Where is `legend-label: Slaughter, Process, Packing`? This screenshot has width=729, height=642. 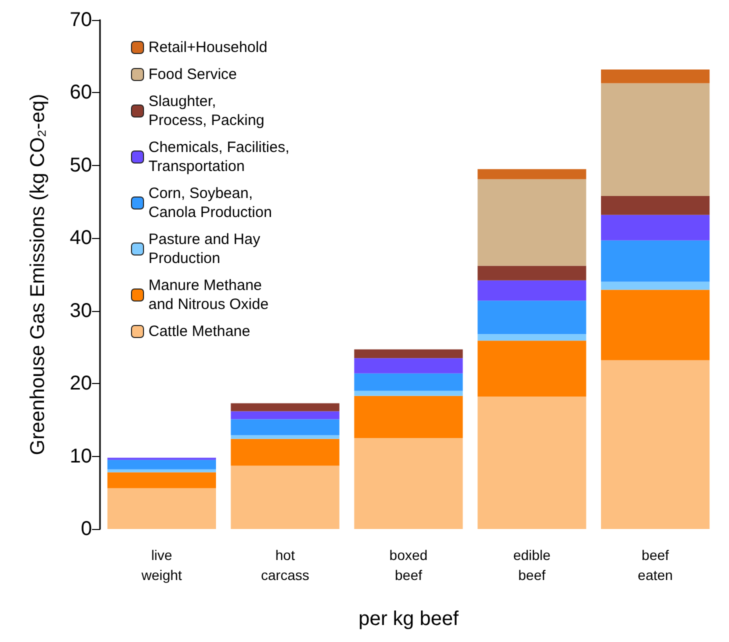
legend-label: Slaughter, Process, Packing is located at coordinates (206, 111).